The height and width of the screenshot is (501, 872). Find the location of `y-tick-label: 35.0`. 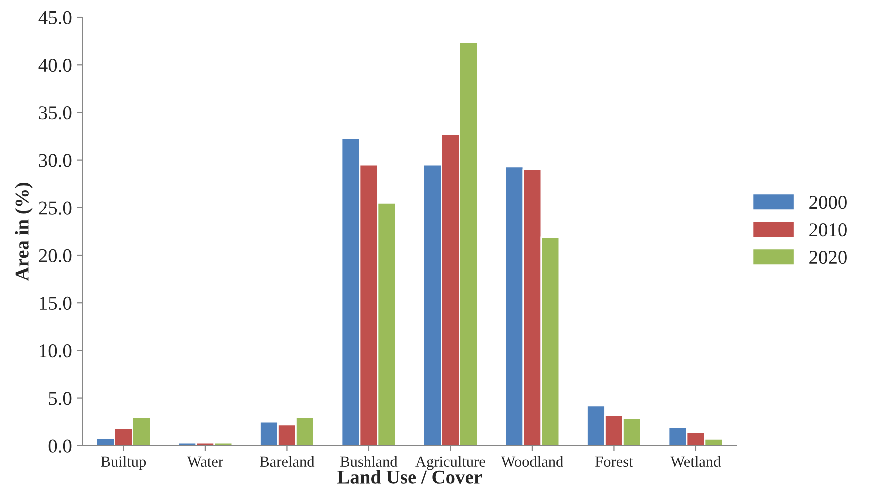

y-tick-label: 35.0 is located at coordinates (55, 113).